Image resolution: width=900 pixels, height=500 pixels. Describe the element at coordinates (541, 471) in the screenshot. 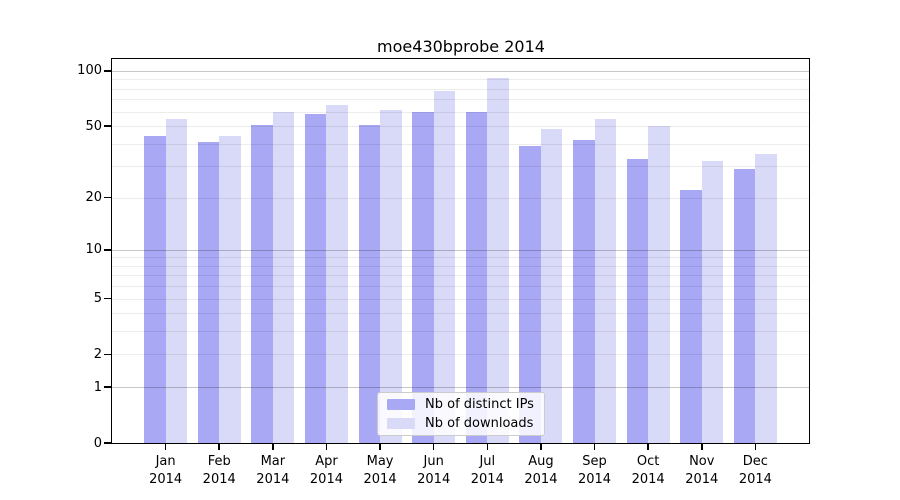

I see `x-tick-label: Aug 2014` at that location.